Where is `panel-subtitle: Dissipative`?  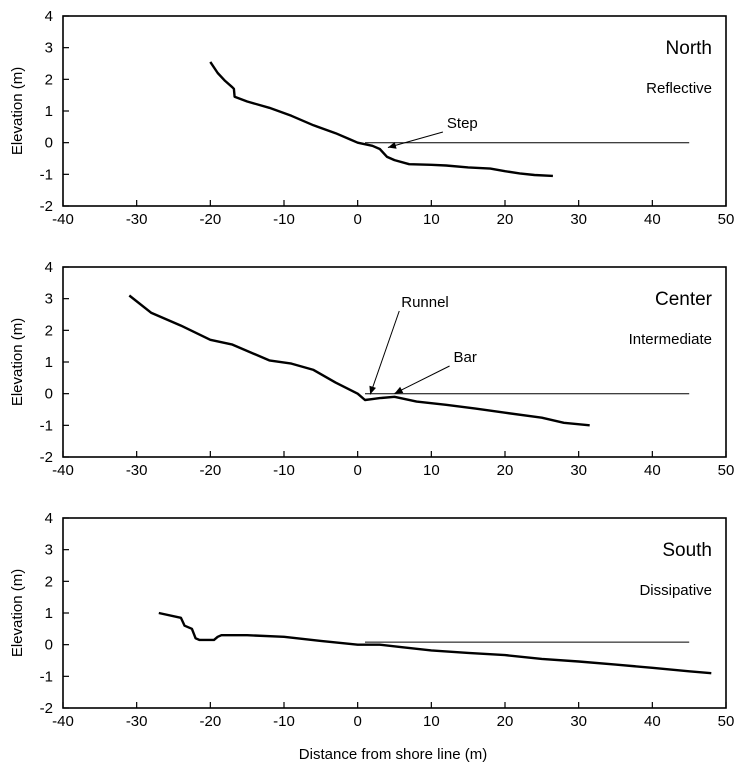 panel-subtitle: Dissipative is located at coordinates (675, 590).